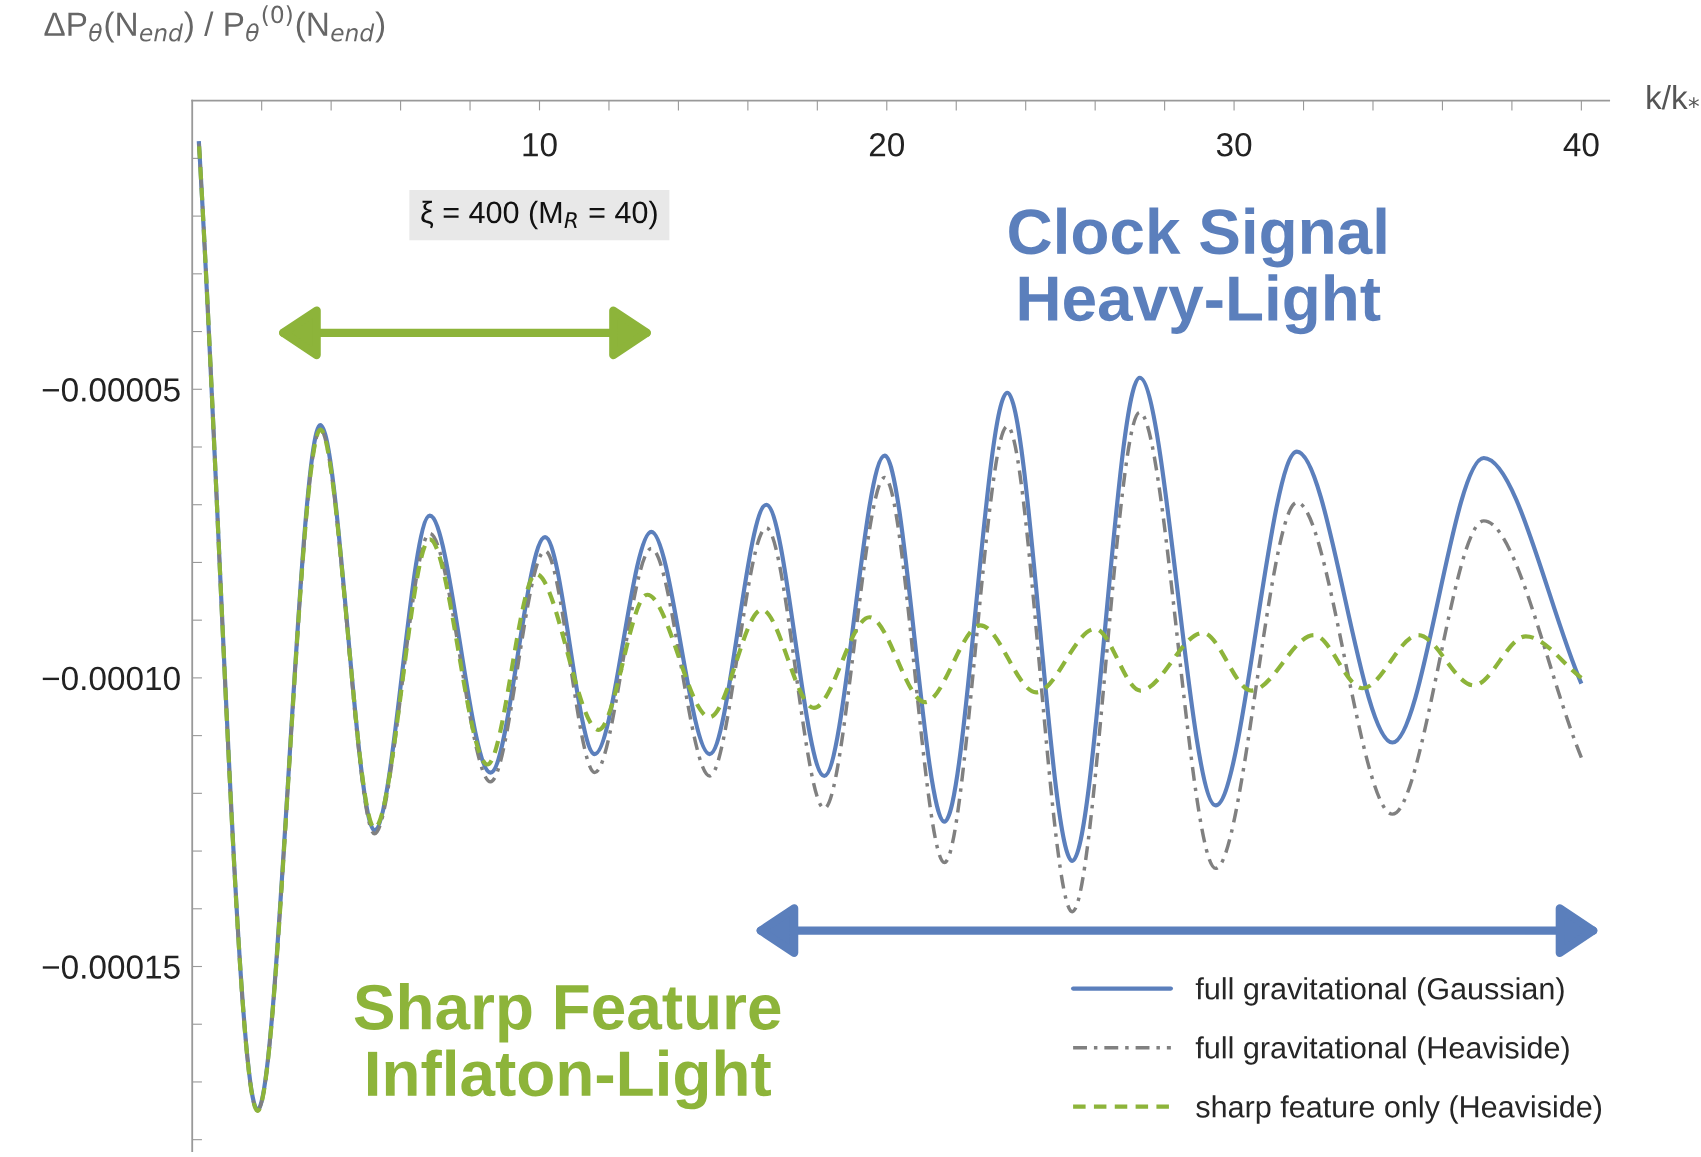 The width and height of the screenshot is (1701, 1157). Describe the element at coordinates (214, 24) in the screenshot. I see `text: ΔP$_{θ}$(N$_{end}$) / P$_{θ}$$^{(0)}$(N$_{end}$)` at that location.